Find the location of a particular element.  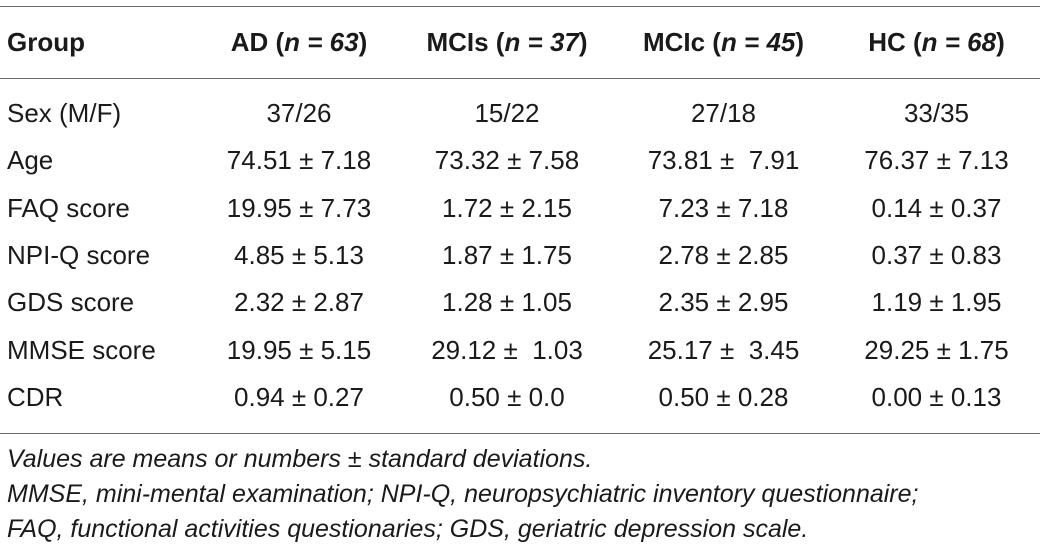

cell-hc: 29.25 ± 1.75 is located at coordinates (936, 349).